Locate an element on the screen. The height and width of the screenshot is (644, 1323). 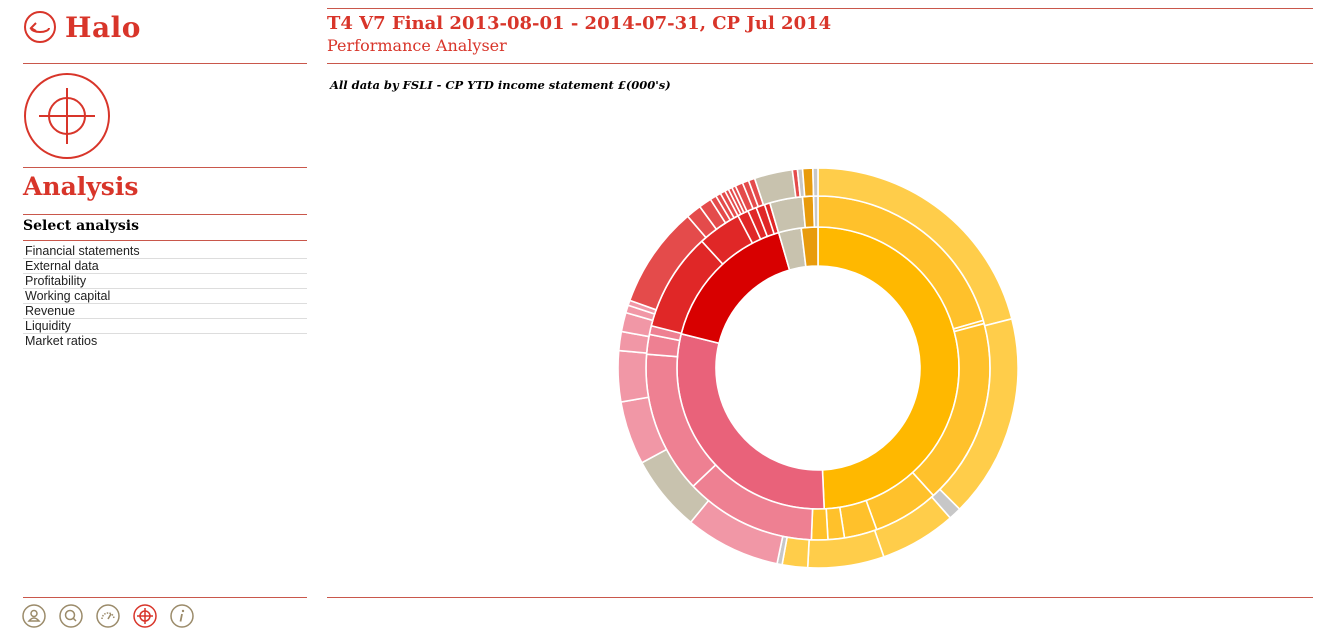
menu-item-external-data: External data is located at coordinates (165, 266).